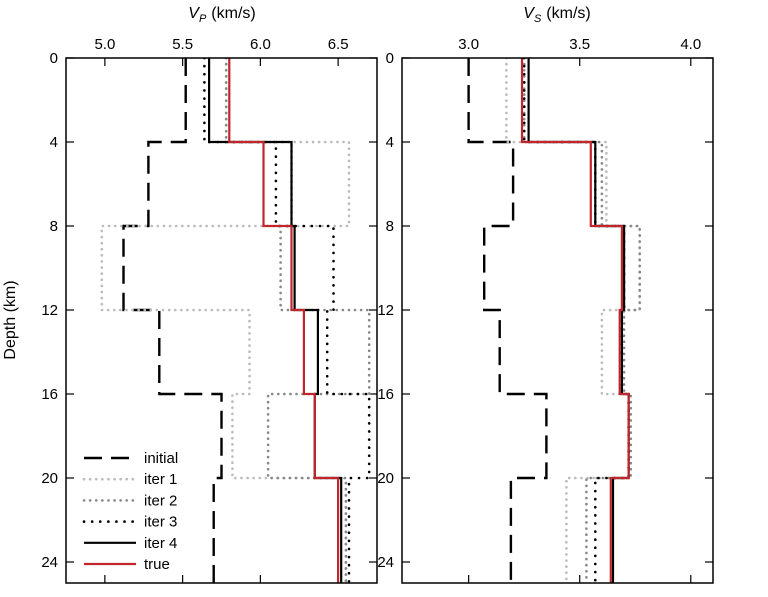 Image resolution: width=768 pixels, height=597 pixels. I want to click on vp-ytick-label: 12, so click(49, 310).